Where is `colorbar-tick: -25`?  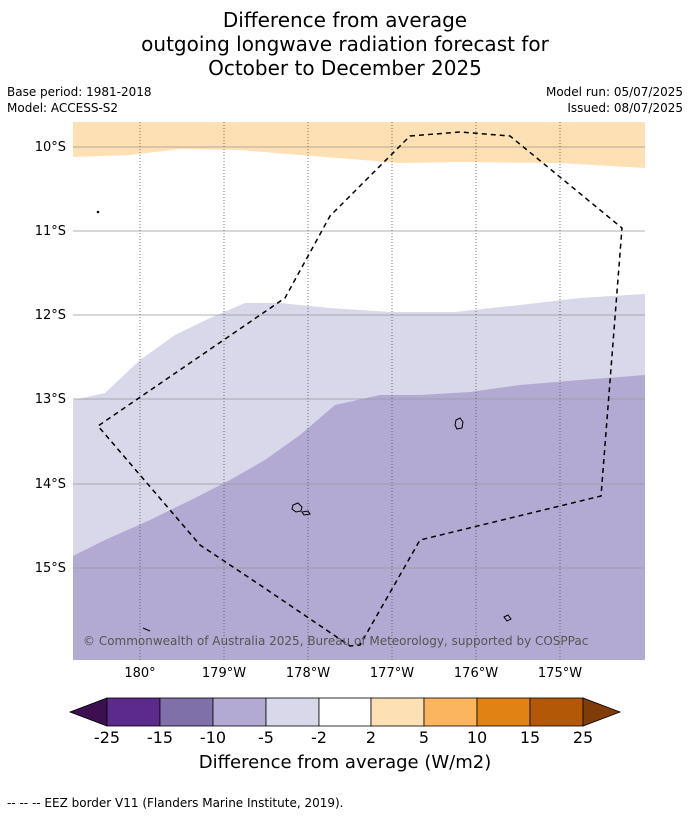
colorbar-tick: -25 is located at coordinates (107, 737).